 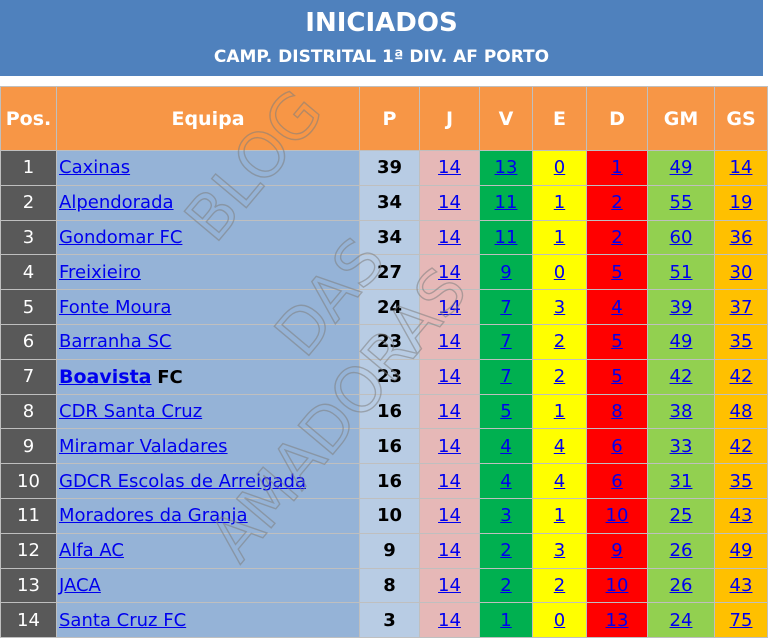 I want to click on table-row-highlighted: 7 Boavista FC 23 14 7 2 5 42 42, so click(x=384, y=376).